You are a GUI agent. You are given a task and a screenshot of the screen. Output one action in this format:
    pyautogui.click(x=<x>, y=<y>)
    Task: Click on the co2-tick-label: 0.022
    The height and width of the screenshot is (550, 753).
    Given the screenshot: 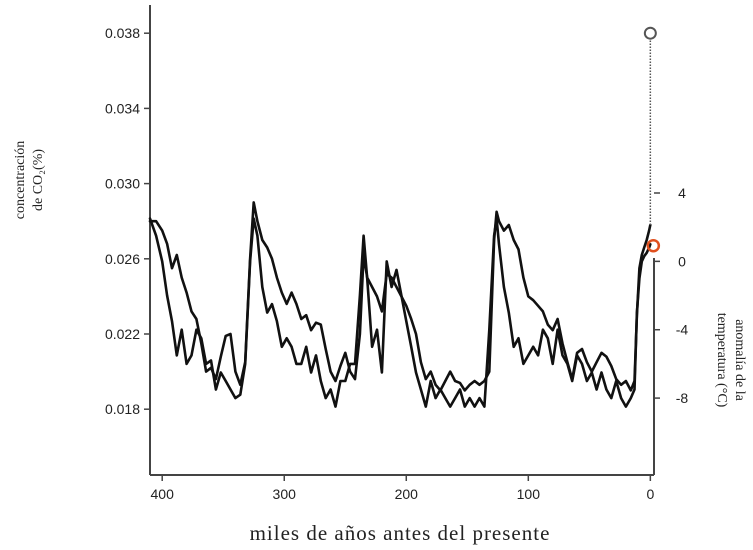 What is the action you would take?
    pyautogui.click(x=122, y=334)
    